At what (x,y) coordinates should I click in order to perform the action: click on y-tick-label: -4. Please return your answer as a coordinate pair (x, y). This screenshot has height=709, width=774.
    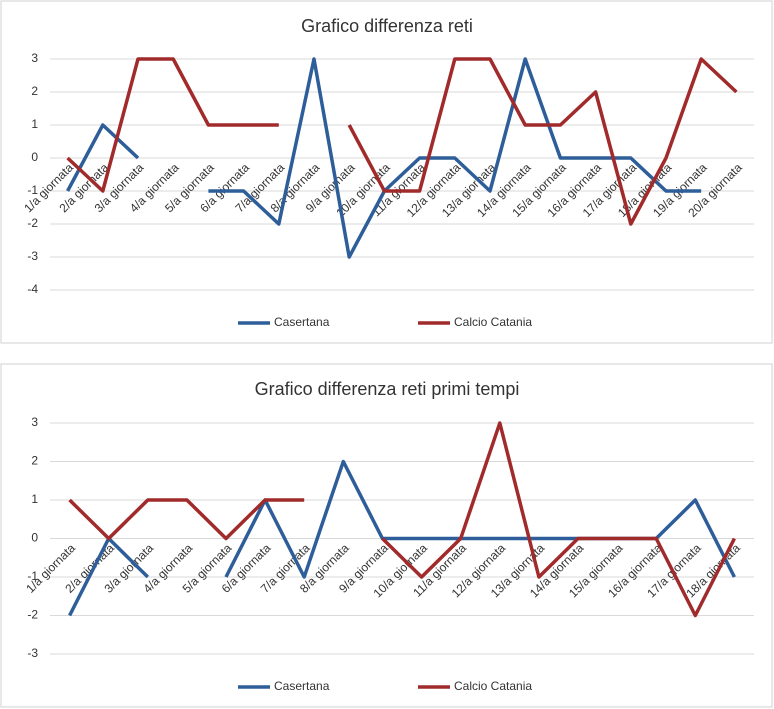
    Looking at the image, I should click on (32, 289).